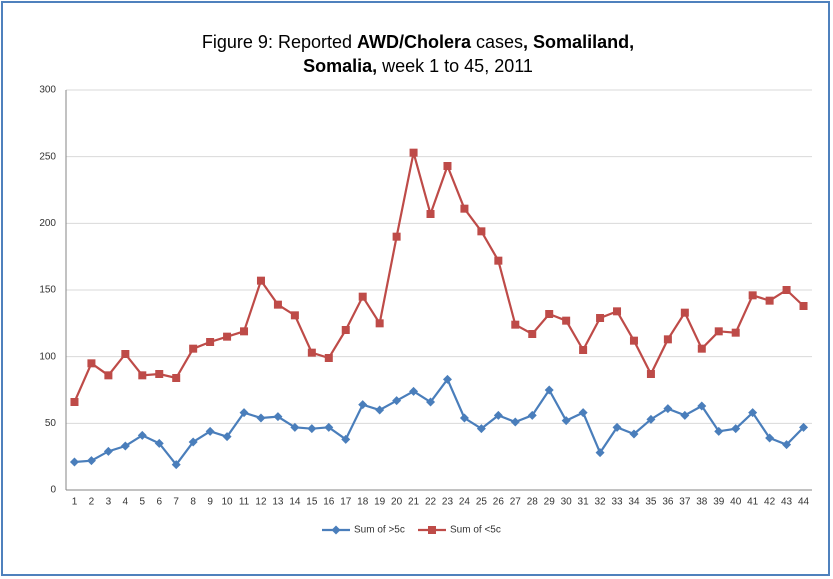 The height and width of the screenshot is (579, 833). I want to click on y-tick-label: 200, so click(47, 223).